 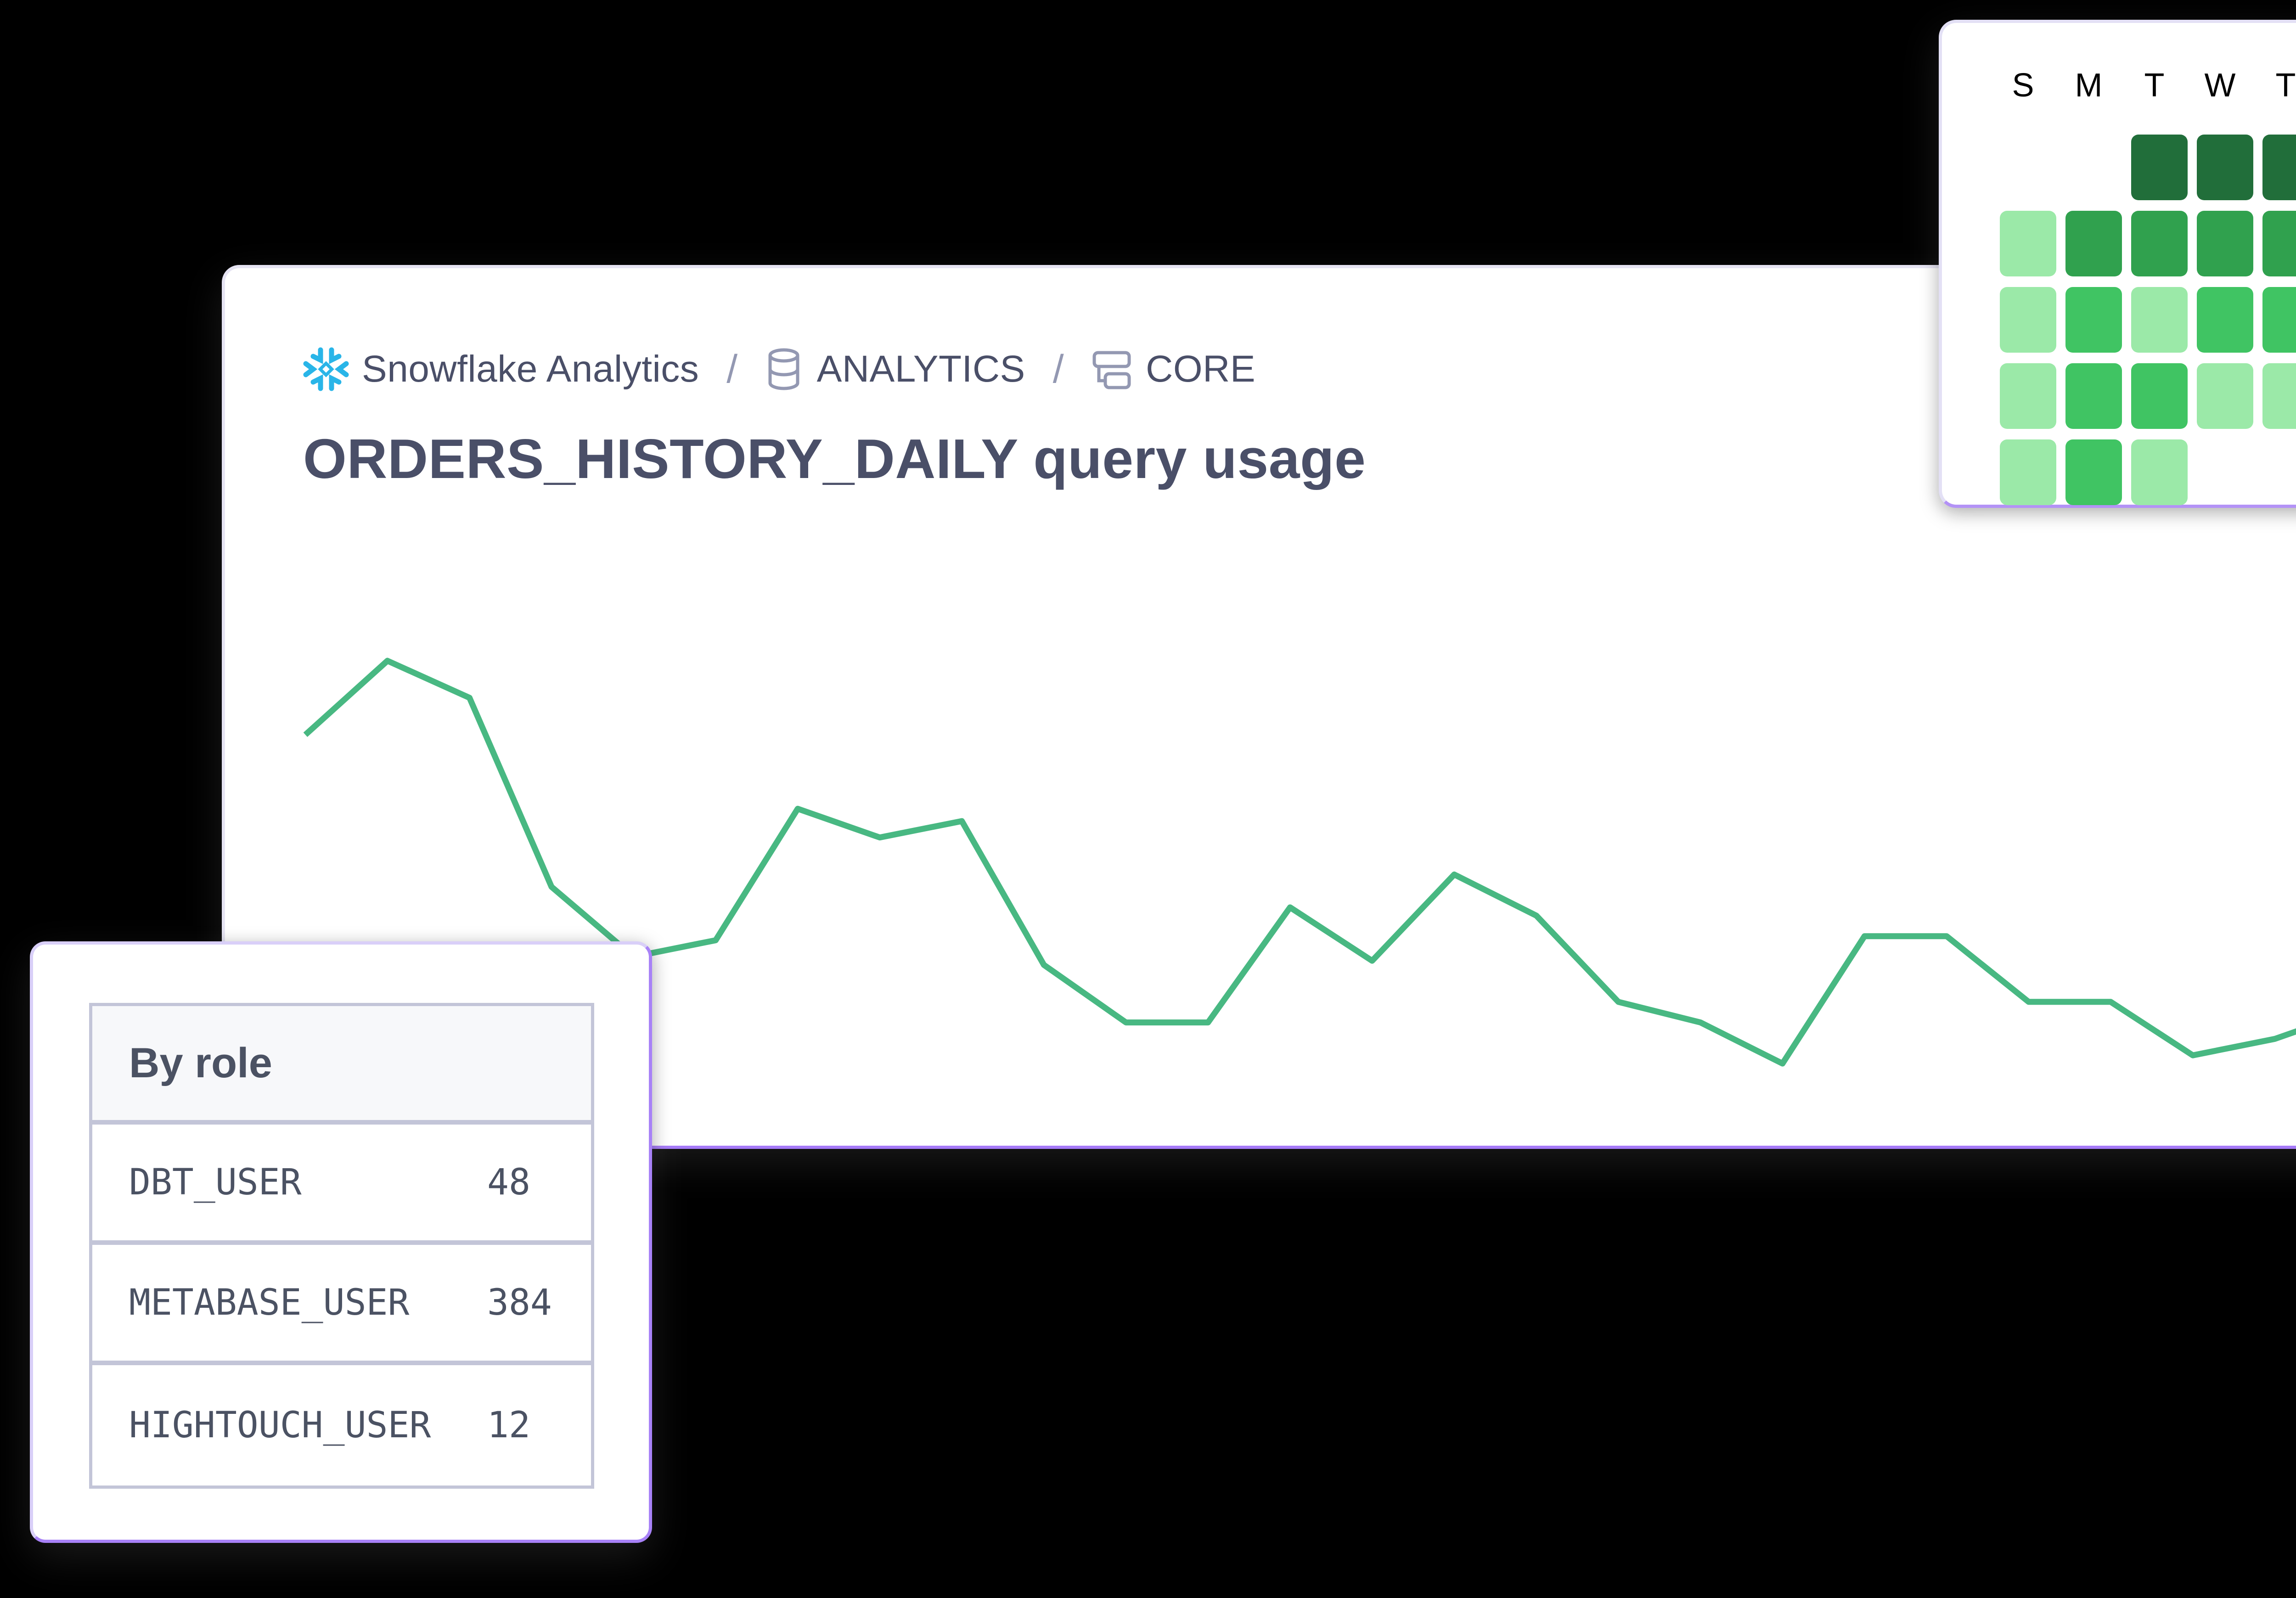 I want to click on page-title: ORDERS_HISTORY_DAILY query usage, so click(x=834, y=459).